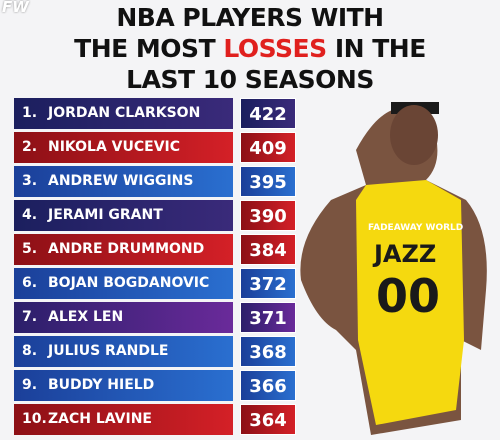  I want to click on title-text: THE MOST, so click(145, 48).